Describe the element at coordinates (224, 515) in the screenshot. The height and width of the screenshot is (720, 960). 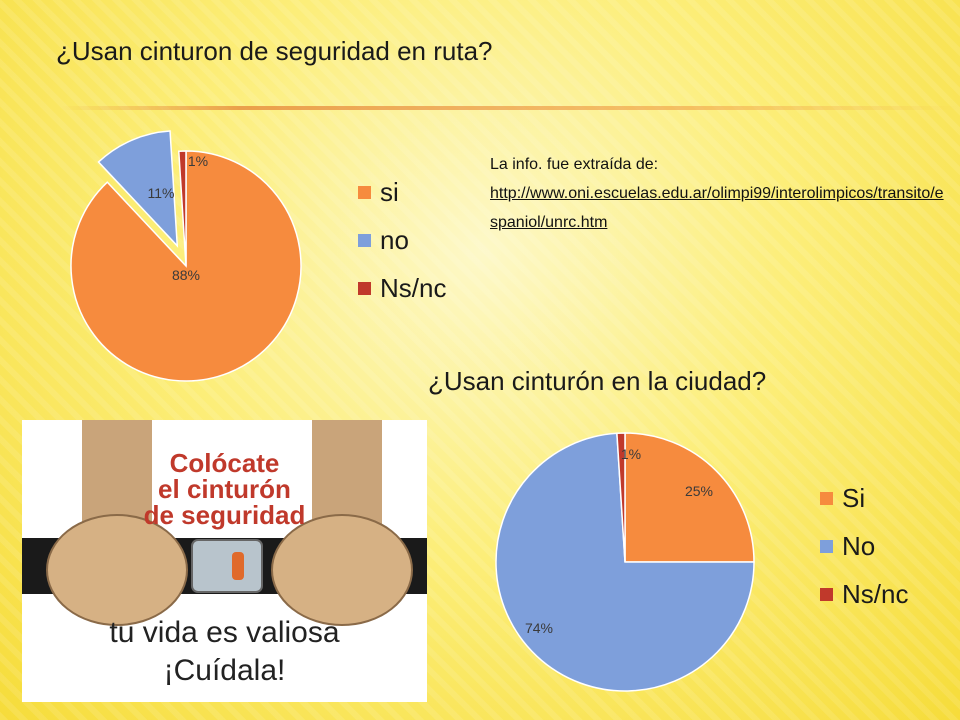
I see `poster-line-3: de seguridad` at that location.